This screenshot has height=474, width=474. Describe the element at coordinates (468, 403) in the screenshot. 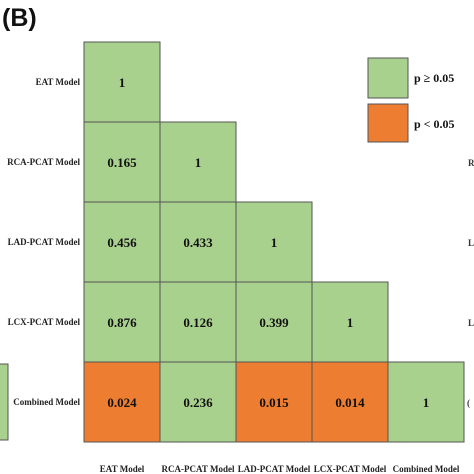

I see `right-edge-glyph: (` at that location.